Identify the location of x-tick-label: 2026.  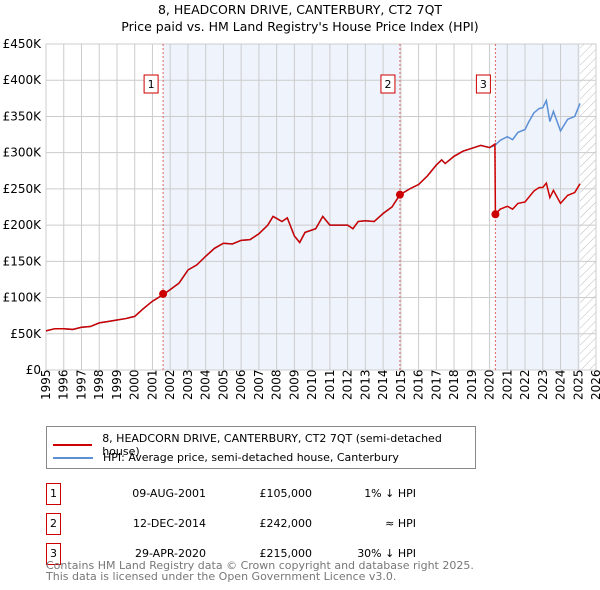
(594, 384).